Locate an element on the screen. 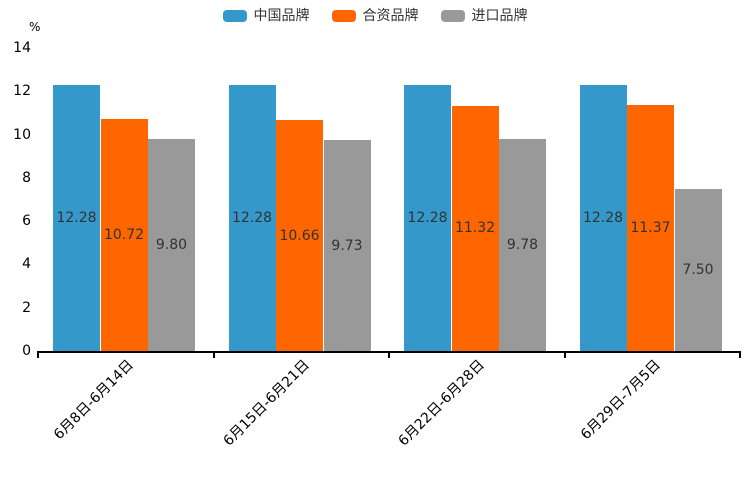 Image resolution: width=750 pixels, height=500 pixels. bar-value-label: 11.32 is located at coordinates (475, 228).